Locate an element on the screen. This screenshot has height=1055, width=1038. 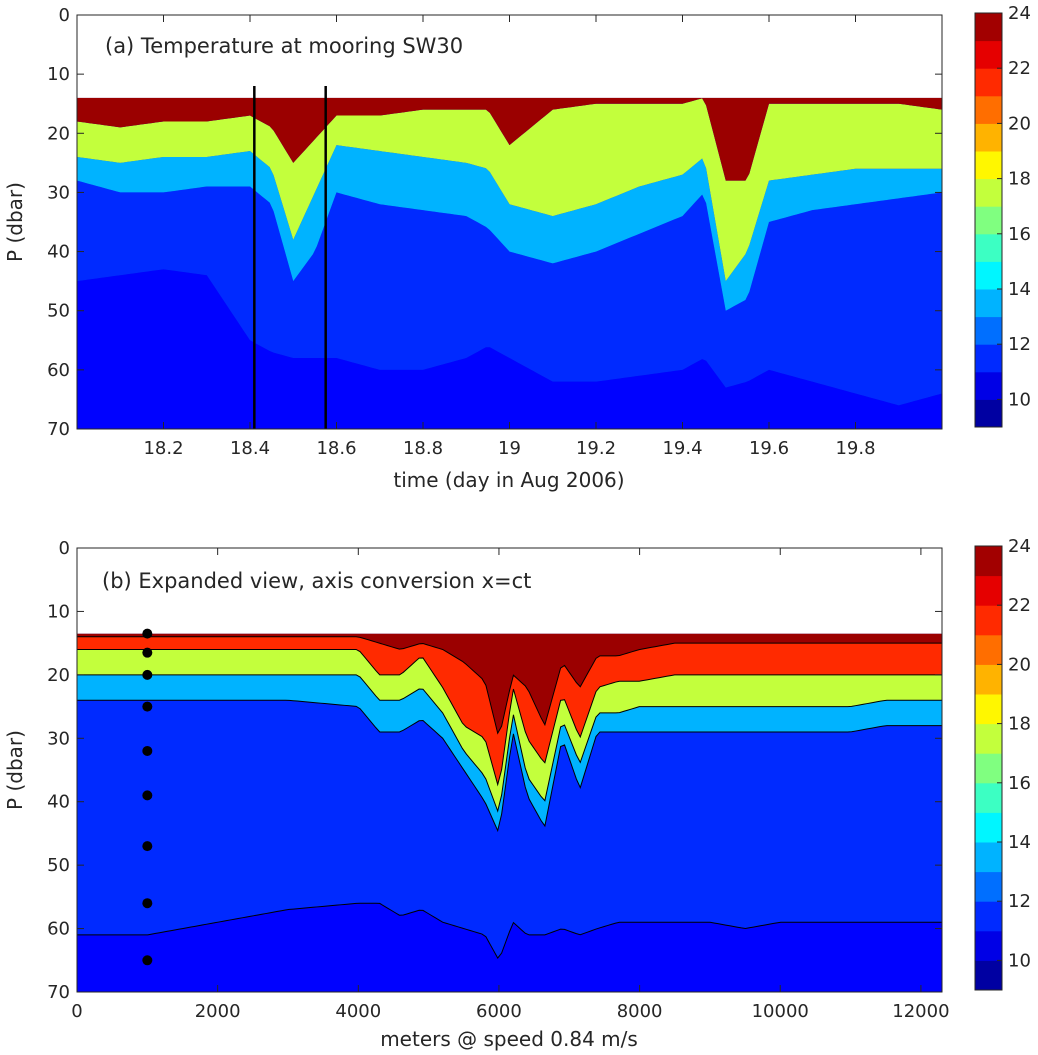
y-tick-label: 60 is located at coordinates (58, 929).